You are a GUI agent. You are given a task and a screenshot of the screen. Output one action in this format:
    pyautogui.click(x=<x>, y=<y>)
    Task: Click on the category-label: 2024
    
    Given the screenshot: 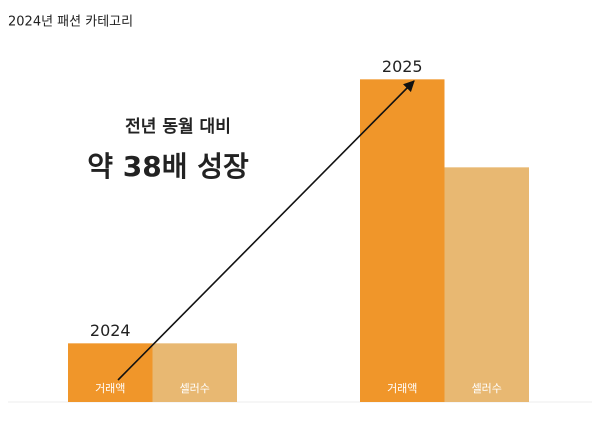 What is the action you would take?
    pyautogui.click(x=110, y=330)
    